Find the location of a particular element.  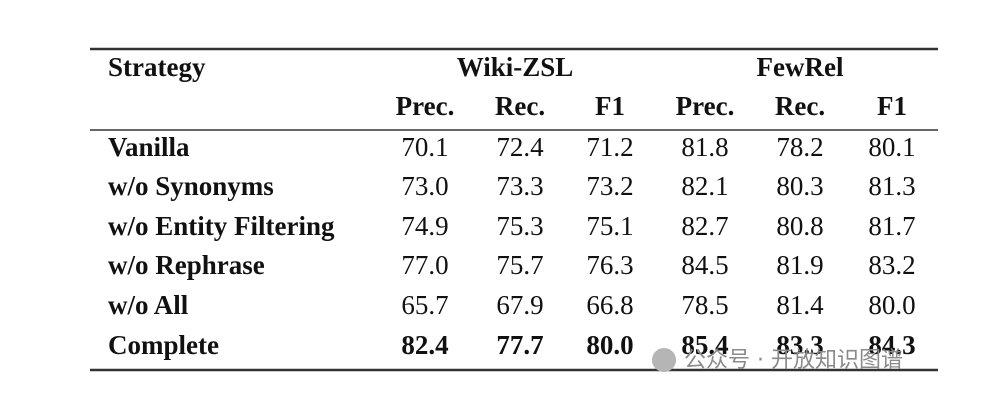

watermark-icon is located at coordinates (664, 360).